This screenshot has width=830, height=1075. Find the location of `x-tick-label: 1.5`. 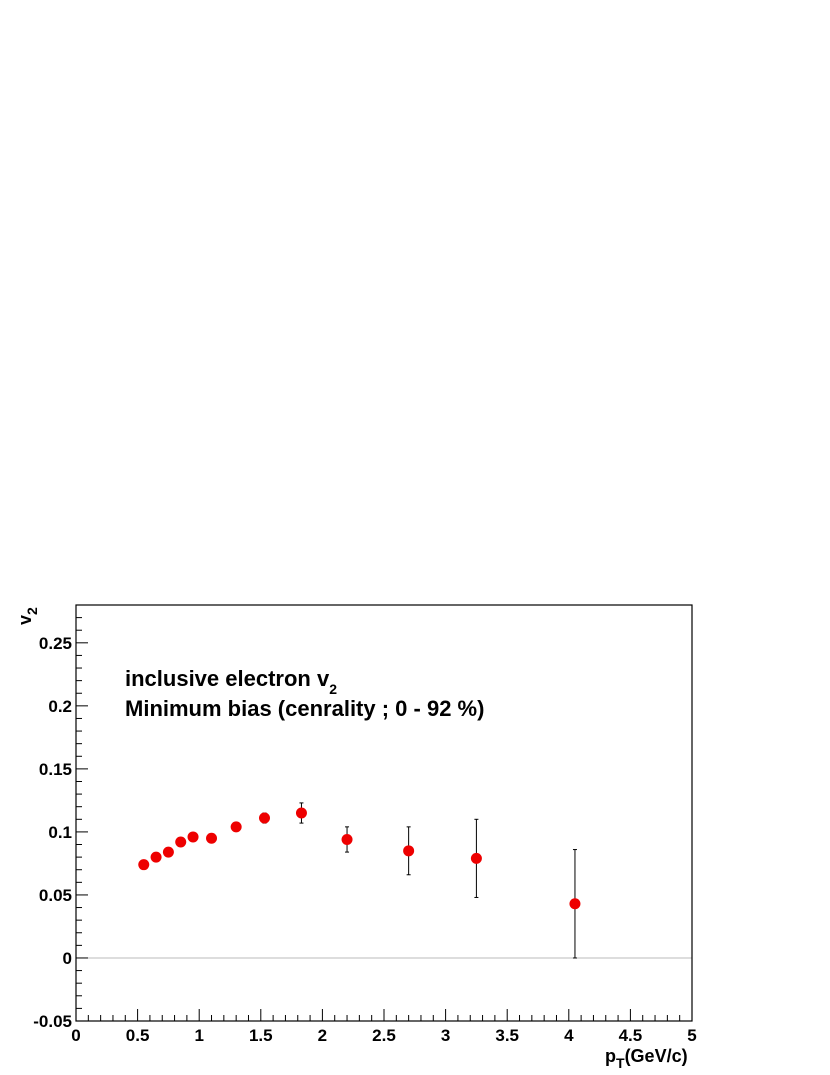

x-tick-label: 1.5 is located at coordinates (261, 1035).